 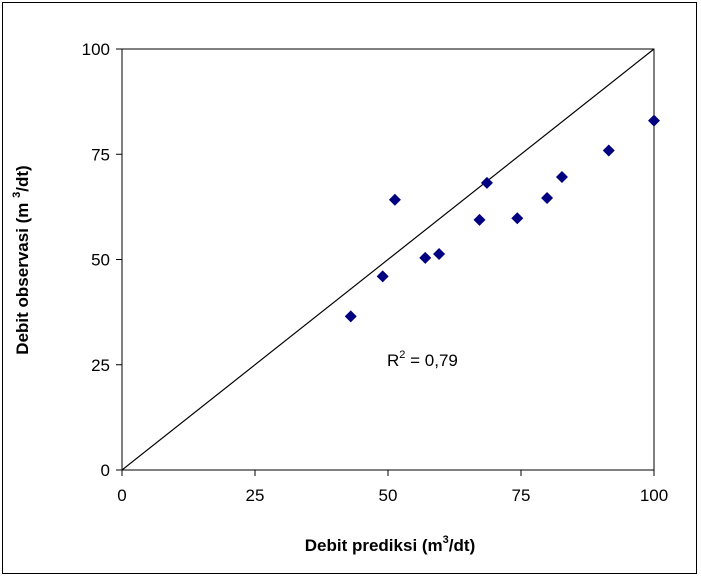 I want to click on r-squared-value: = 0,79, so click(x=431, y=360).